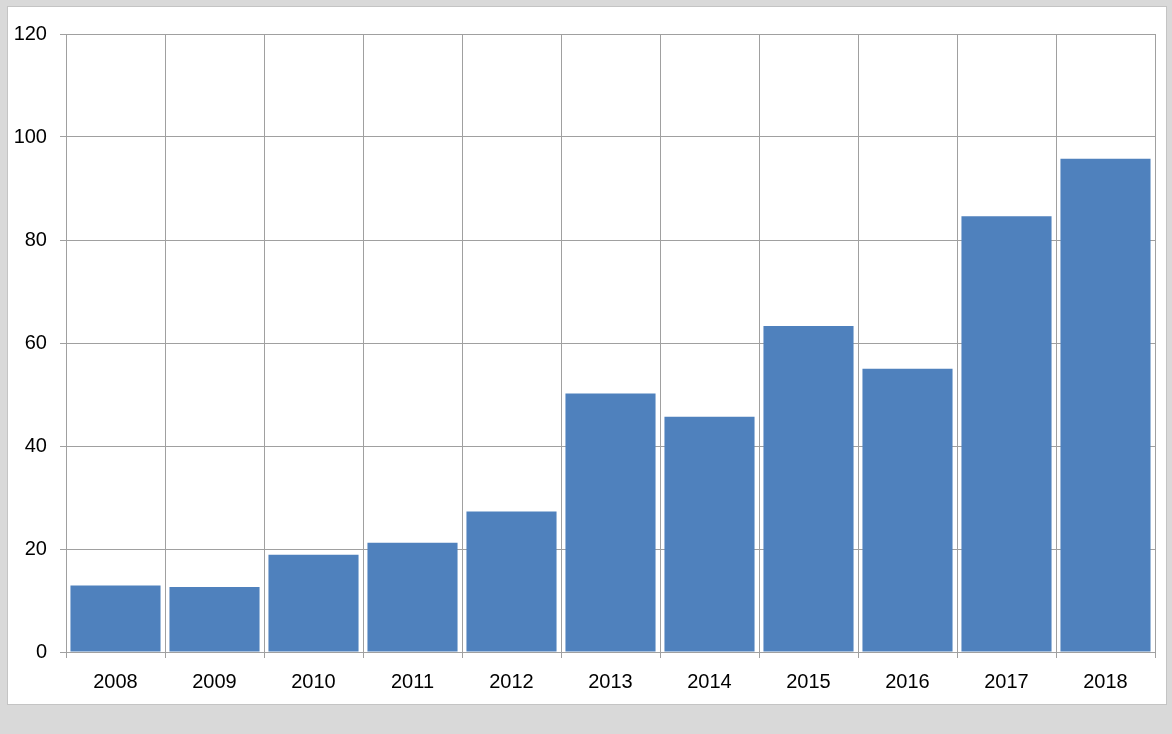 This screenshot has height=734, width=1172. What do you see at coordinates (709, 680) in the screenshot?
I see `x-tick-label: 2014` at bounding box center [709, 680].